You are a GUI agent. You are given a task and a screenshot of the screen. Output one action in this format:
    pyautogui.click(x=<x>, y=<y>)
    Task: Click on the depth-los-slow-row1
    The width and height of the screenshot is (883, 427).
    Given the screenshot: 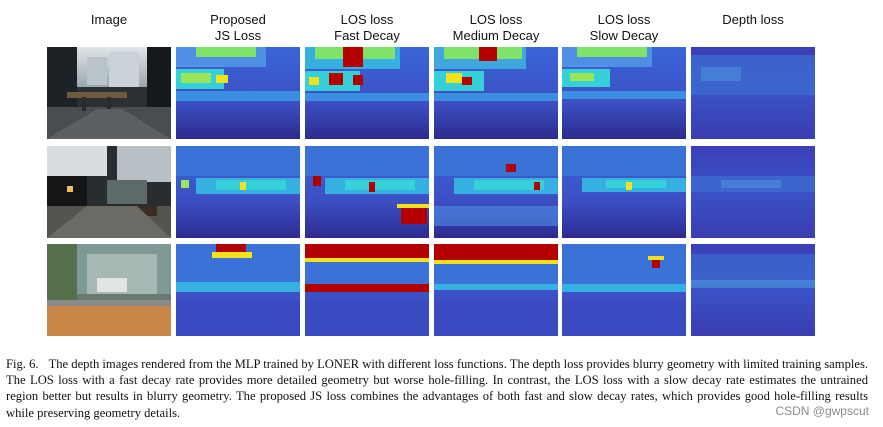 What is the action you would take?
    pyautogui.click(x=624, y=93)
    